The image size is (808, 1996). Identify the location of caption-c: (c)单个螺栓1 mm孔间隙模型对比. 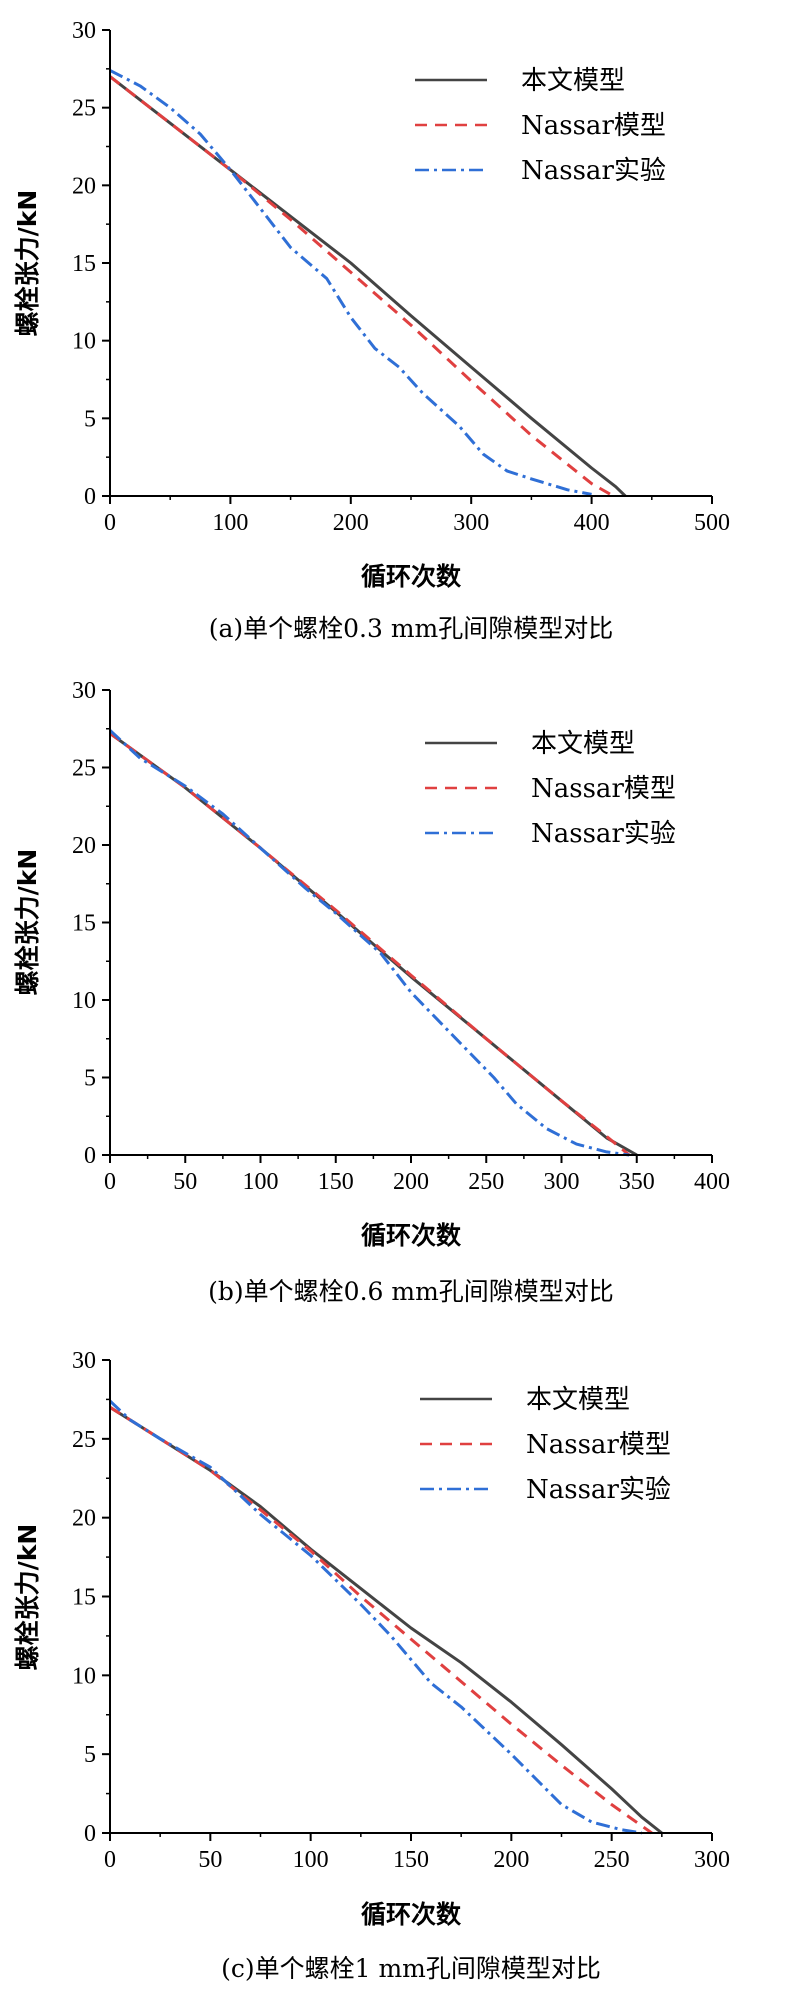
(411, 1968).